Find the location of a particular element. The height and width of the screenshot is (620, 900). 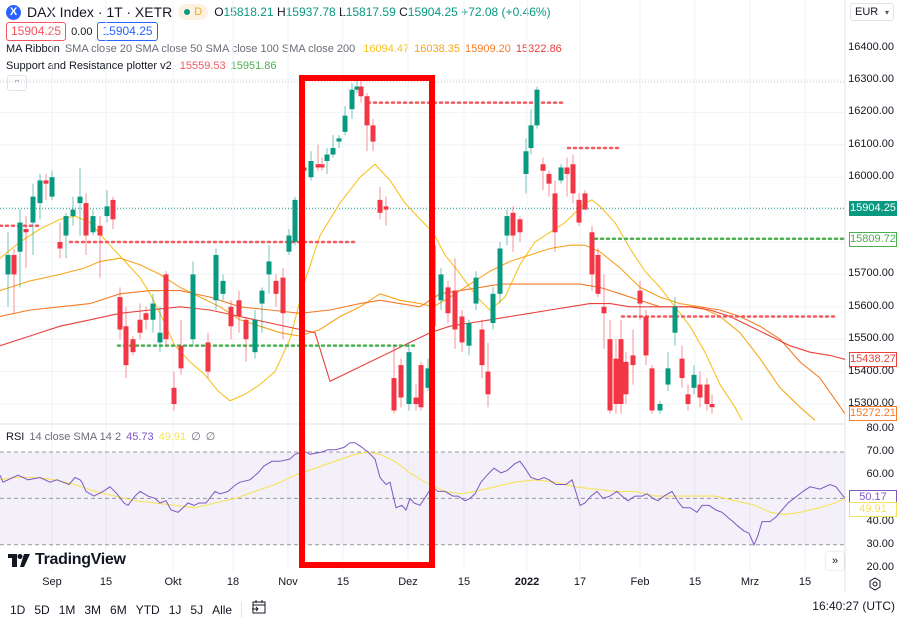

time-axis-label: Mrz is located at coordinates (750, 582).